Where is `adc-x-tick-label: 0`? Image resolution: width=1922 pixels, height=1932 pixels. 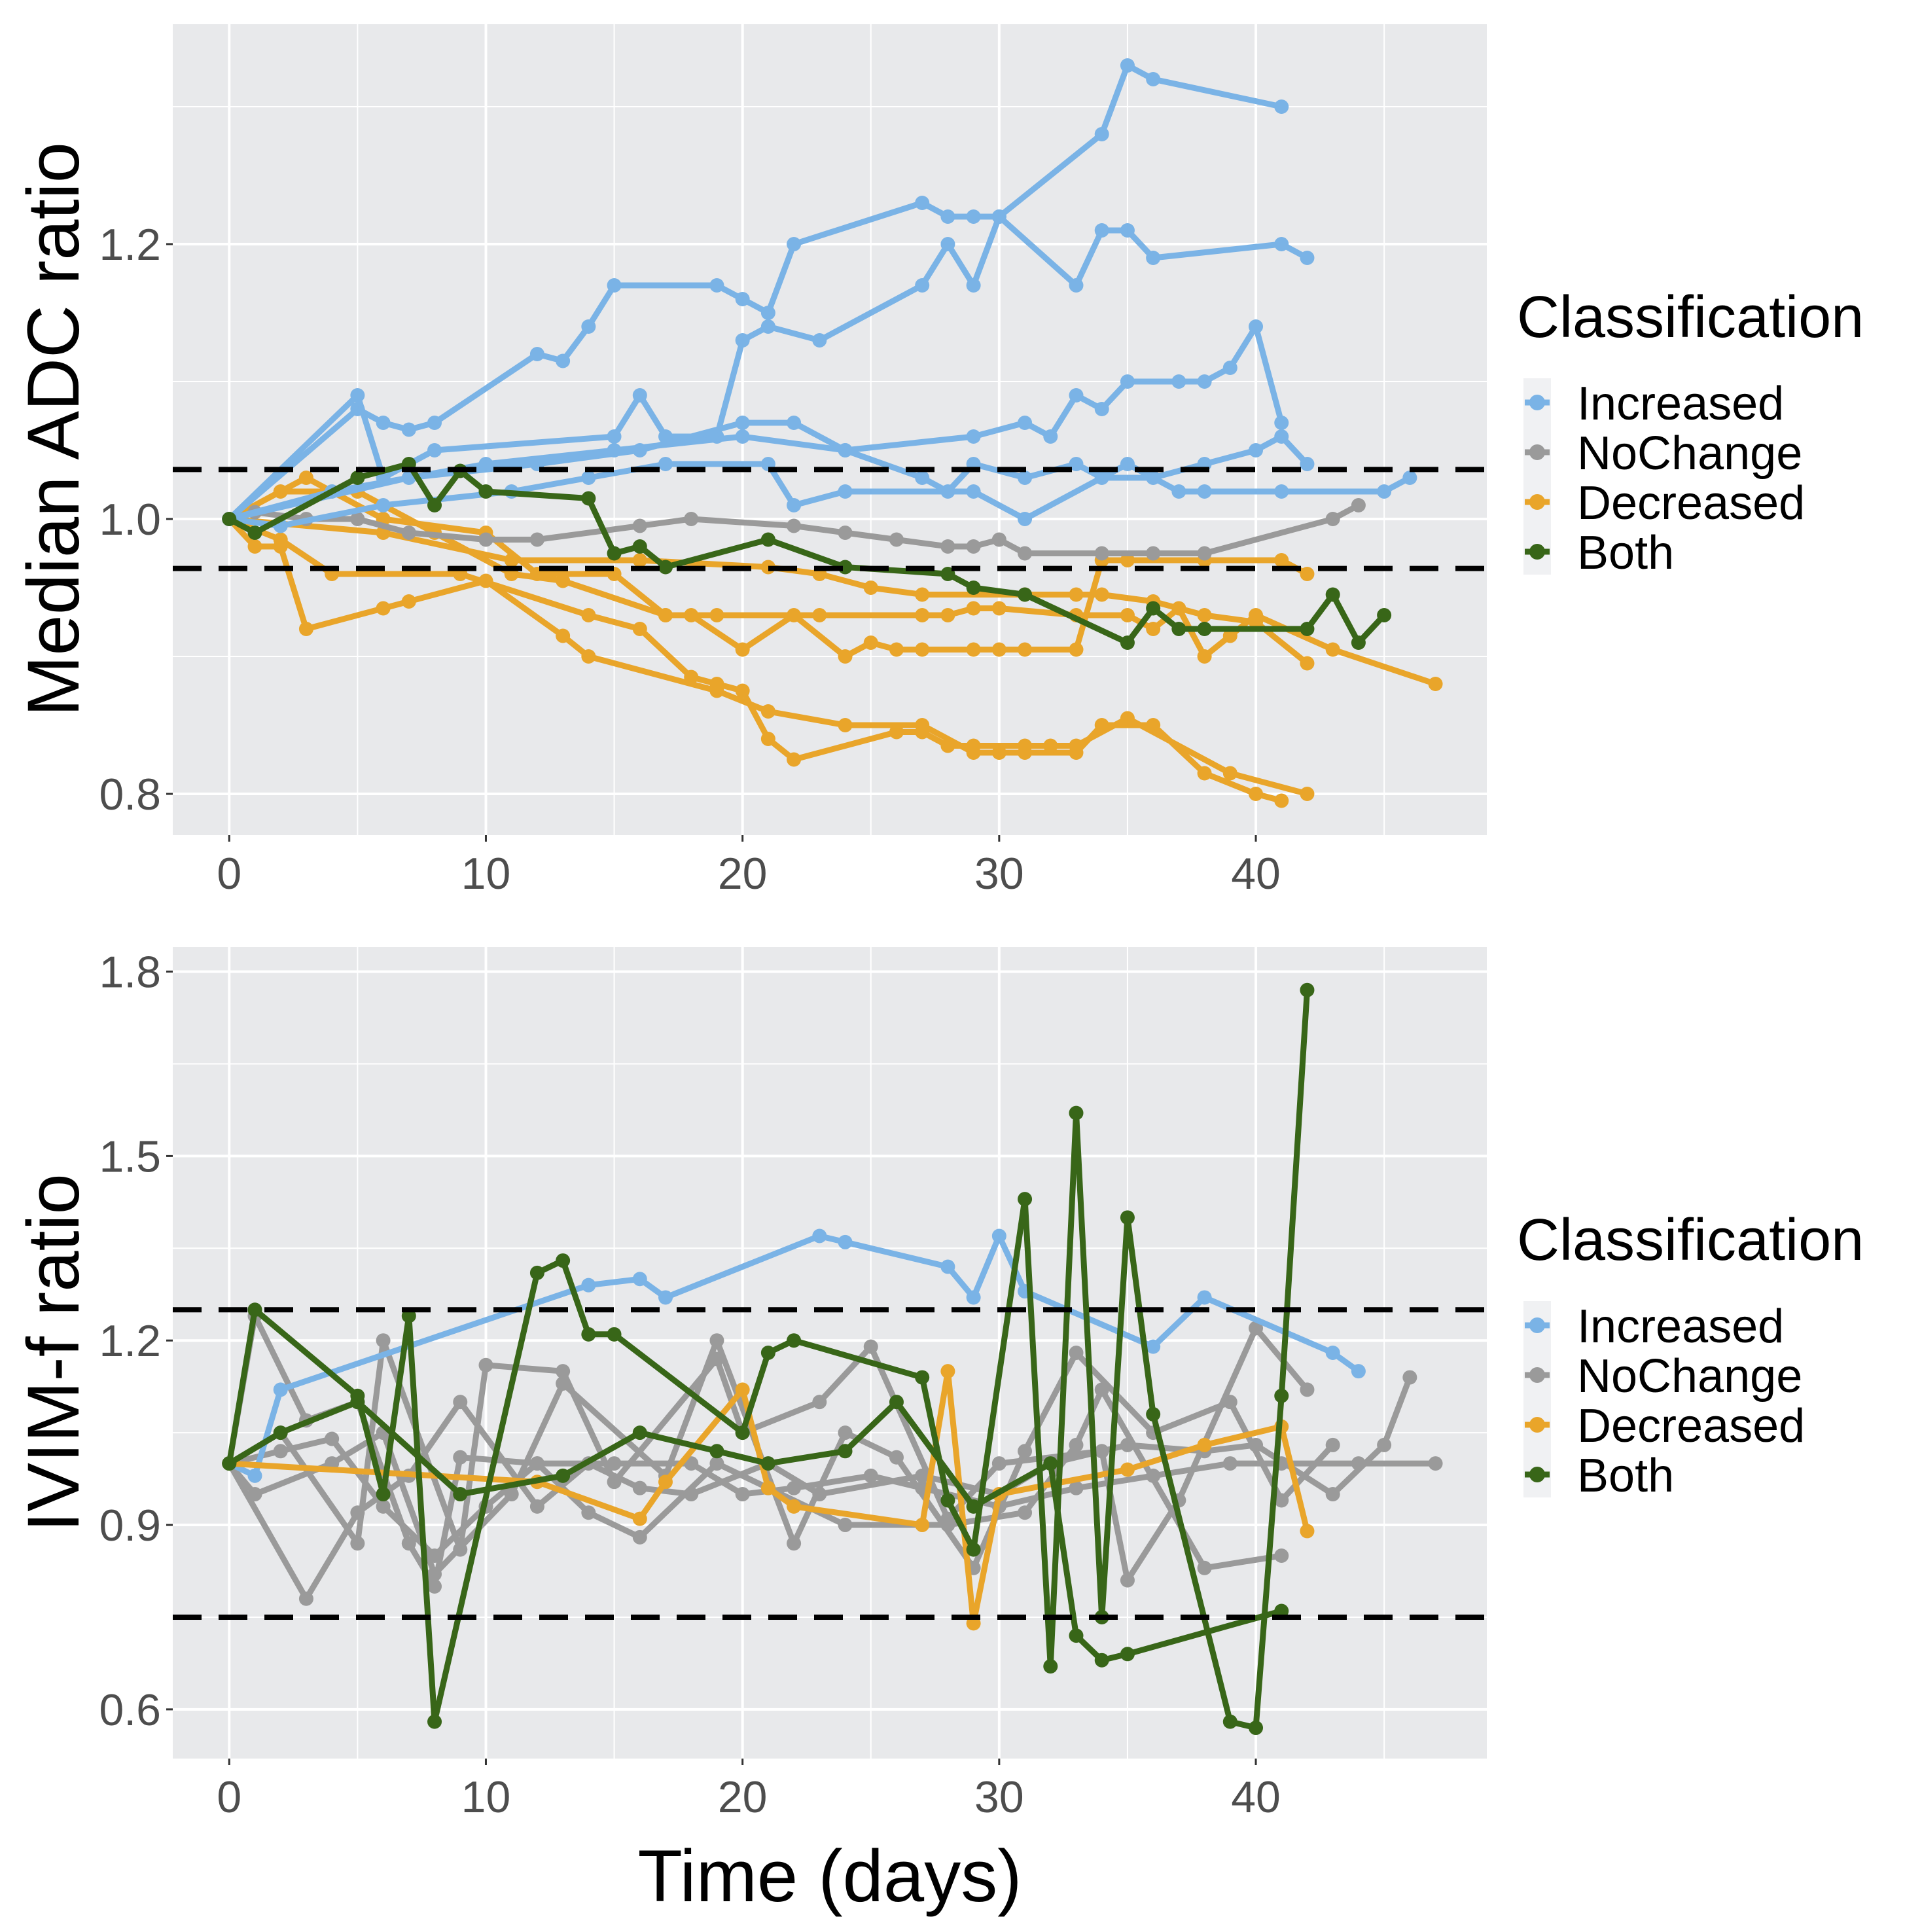 adc-x-tick-label: 0 is located at coordinates (229, 874).